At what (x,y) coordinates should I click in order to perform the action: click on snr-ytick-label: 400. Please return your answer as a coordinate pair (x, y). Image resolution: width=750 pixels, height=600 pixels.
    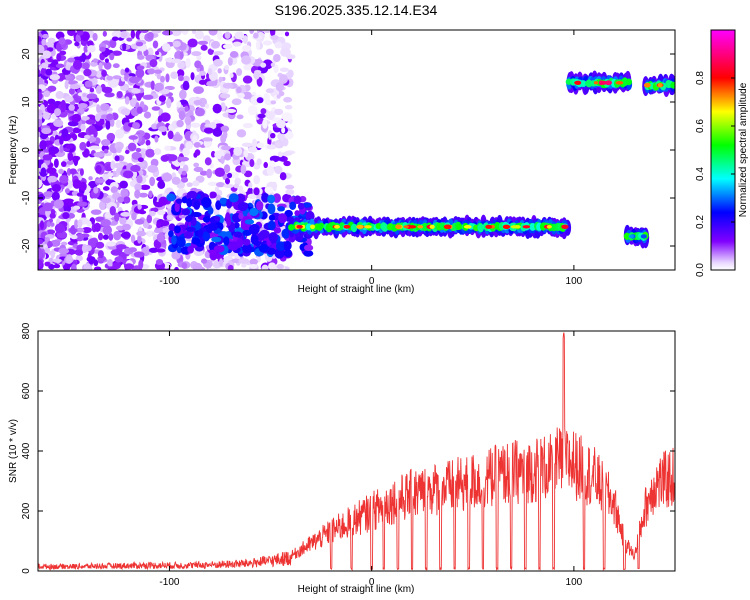
    Looking at the image, I should click on (26, 450).